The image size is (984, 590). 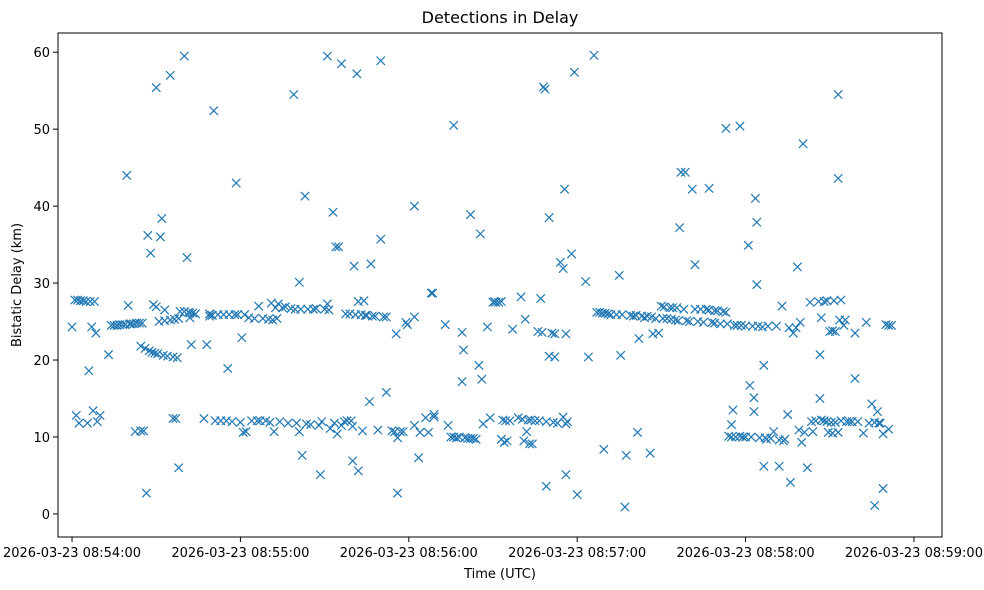 I want to click on y-axis: 0 10 20 30 40 50 60, so click(x=45, y=284).